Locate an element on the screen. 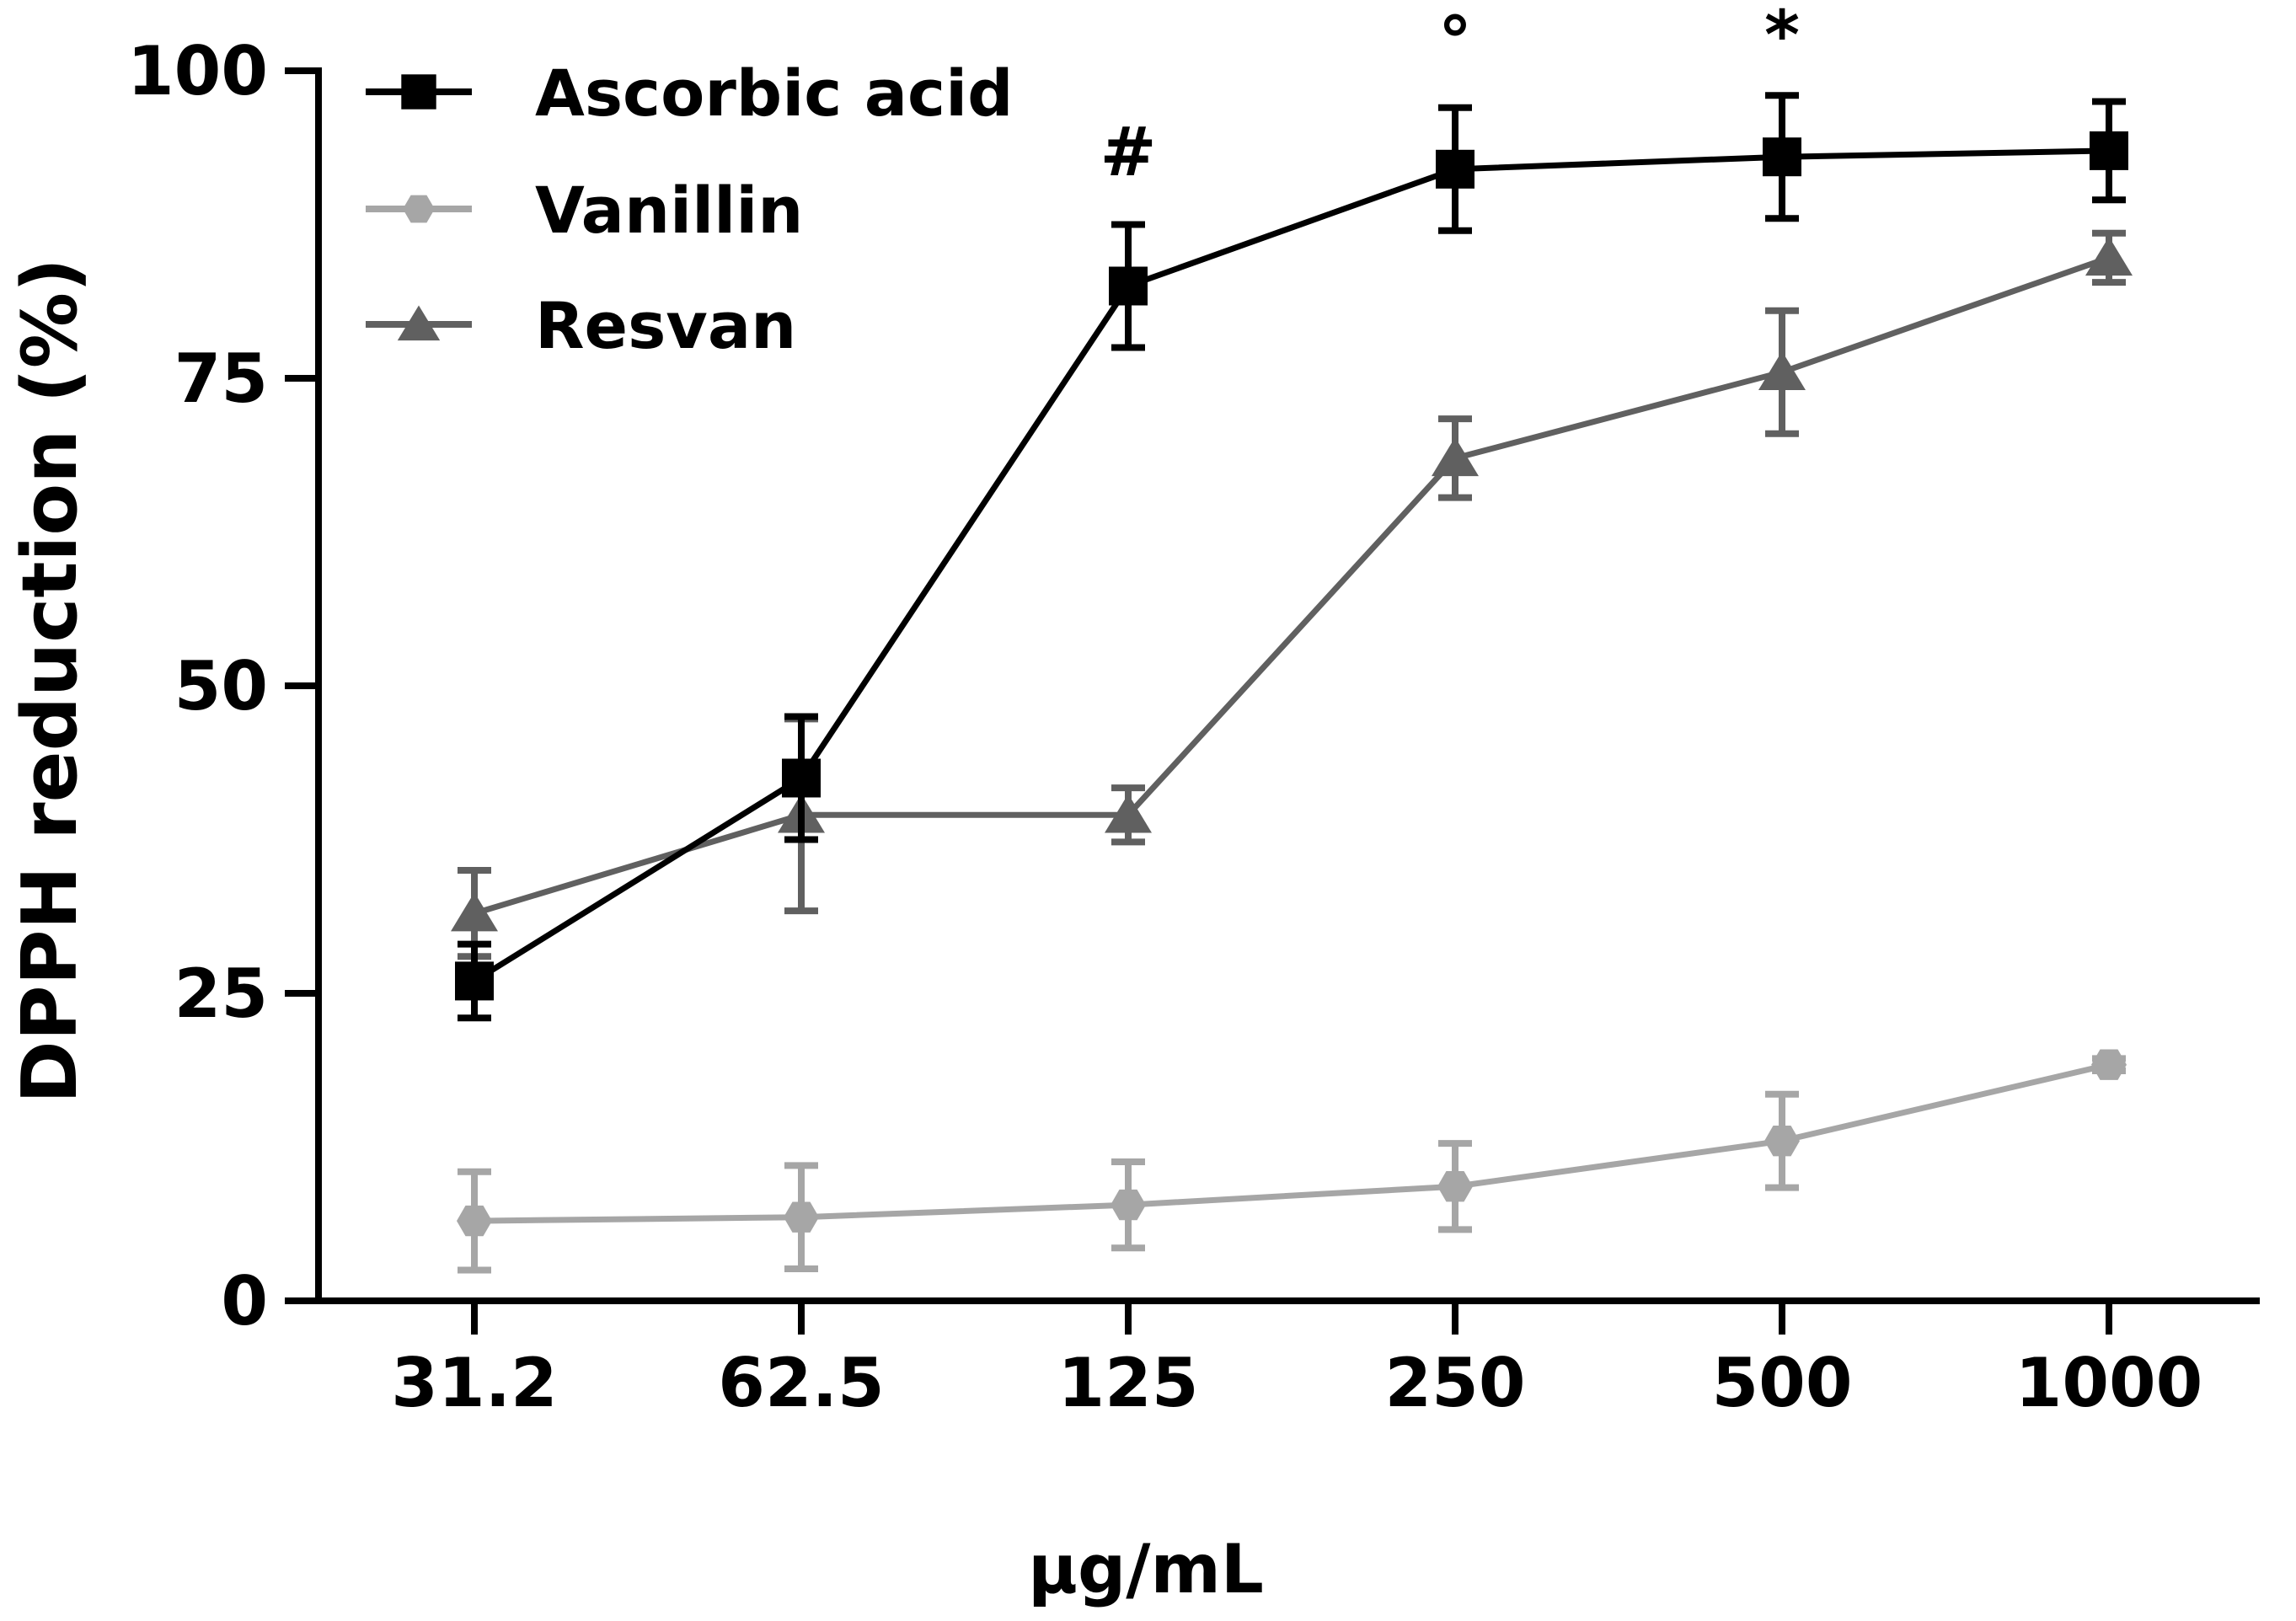  x-tick-label: 500 is located at coordinates (1782, 1383).